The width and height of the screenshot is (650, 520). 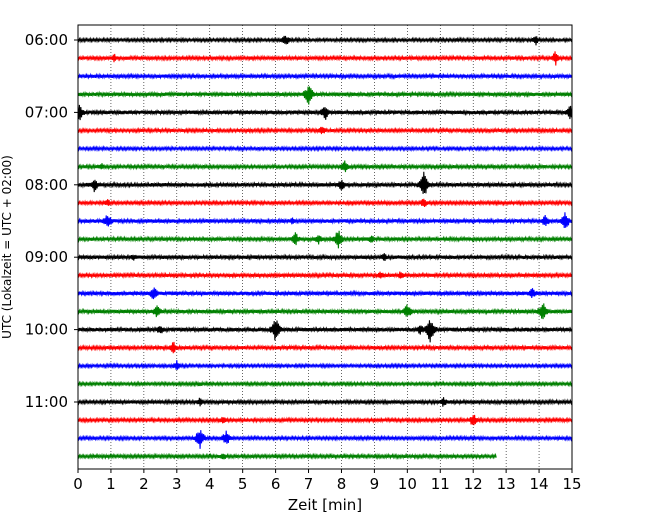 I want to click on y-axis-label: UTC (Lokalzeit = UTC + 02:00), so click(x=7, y=247).